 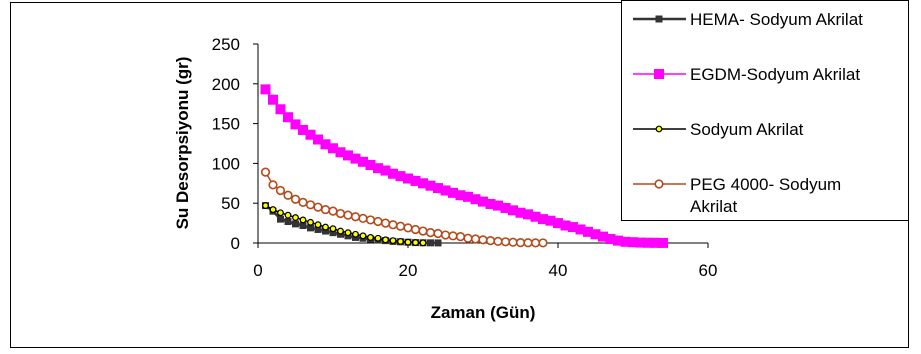 What do you see at coordinates (765, 184) in the screenshot?
I see `legend-label: PEG 4000- Sodyum` at bounding box center [765, 184].